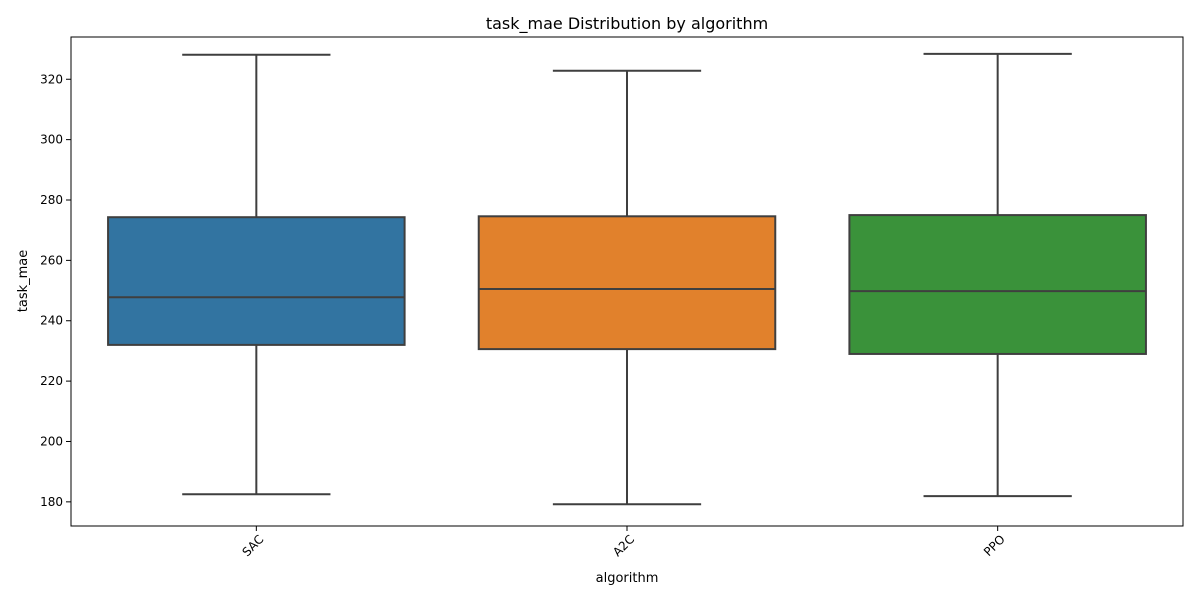  Describe the element at coordinates (51, 381) in the screenshot. I see `y-tick-label: 220` at that location.